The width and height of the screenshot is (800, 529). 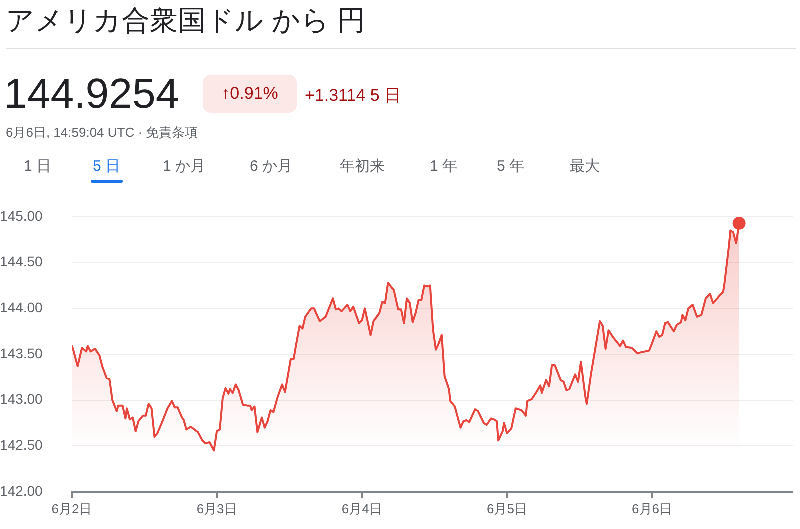 What do you see at coordinates (22, 262) in the screenshot?
I see `y-tick-label: 144.50` at bounding box center [22, 262].